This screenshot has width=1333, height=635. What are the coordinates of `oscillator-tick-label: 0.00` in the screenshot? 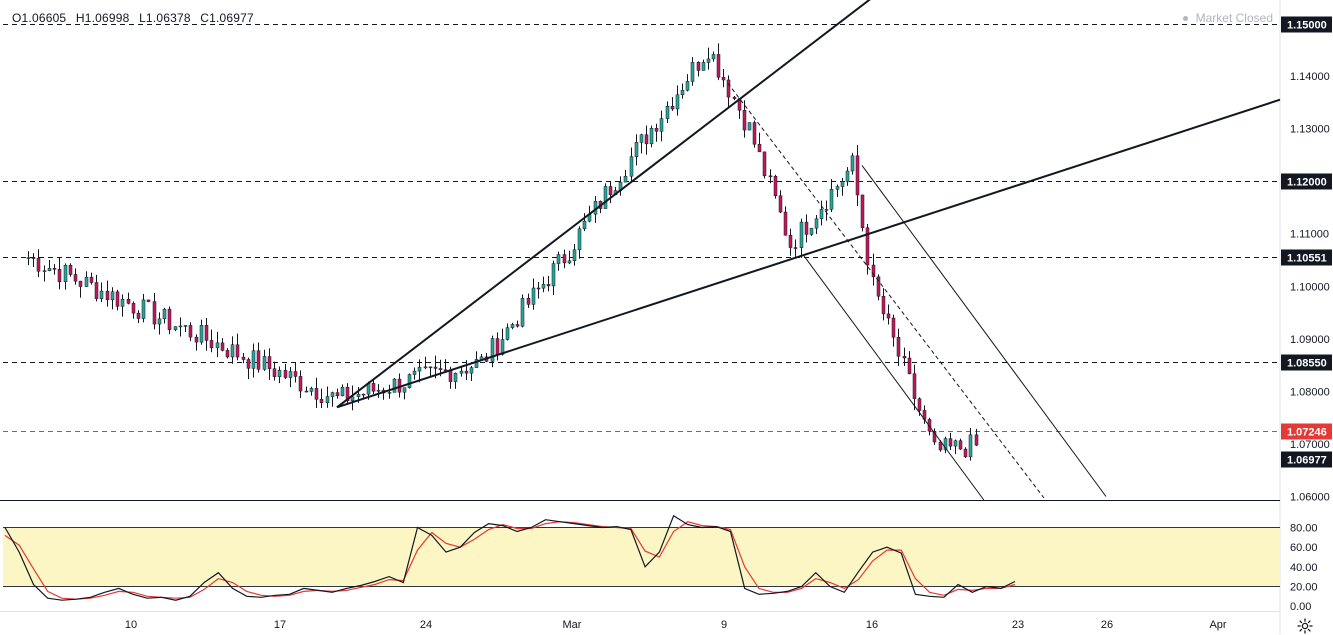 It's located at (1300, 607).